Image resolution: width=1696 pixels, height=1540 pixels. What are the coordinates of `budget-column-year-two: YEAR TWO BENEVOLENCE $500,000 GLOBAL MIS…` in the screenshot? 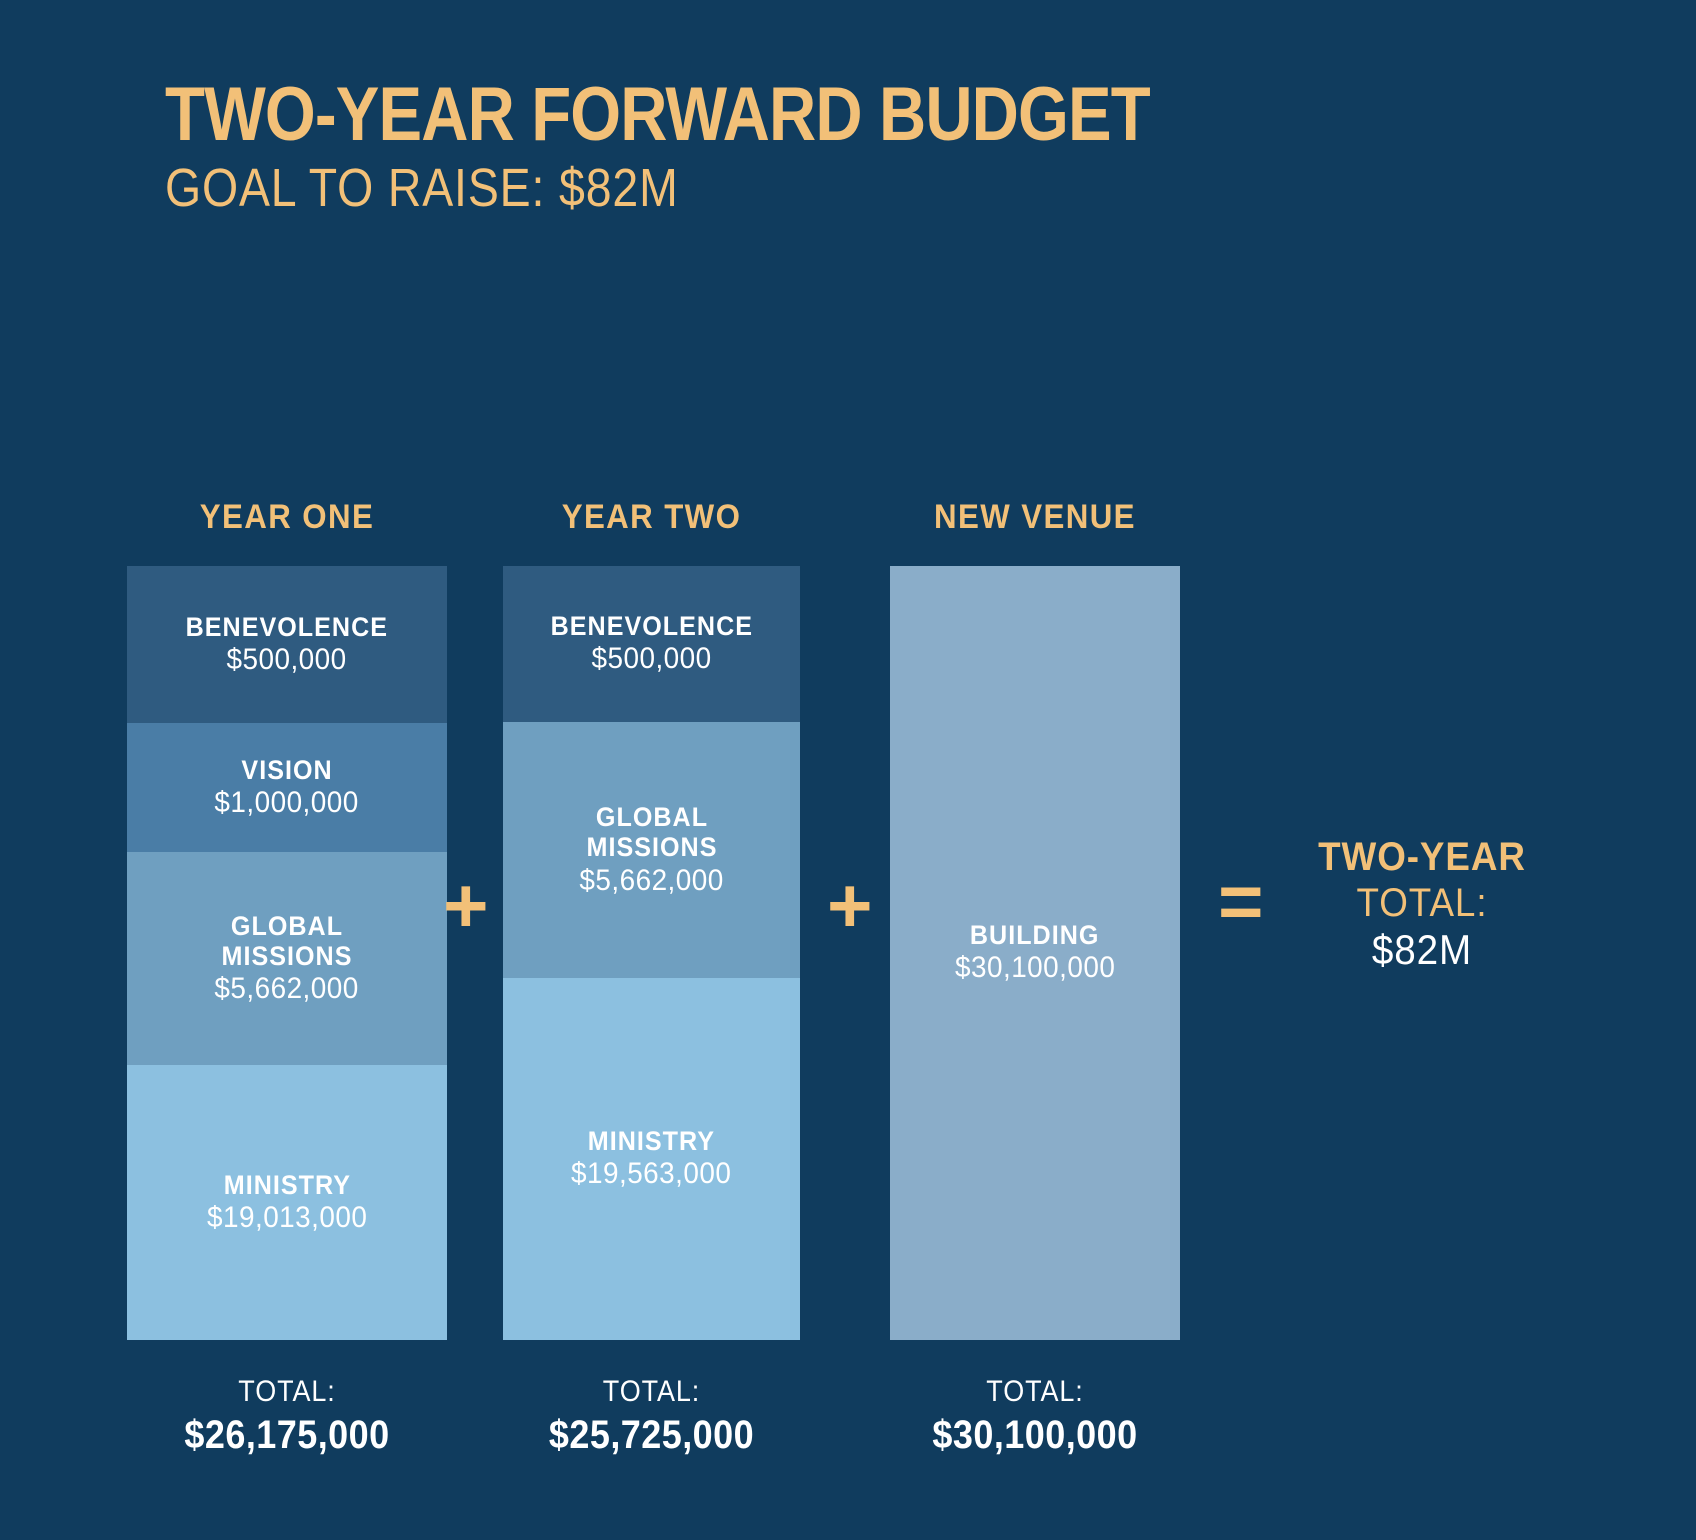 It's located at (651, 919).